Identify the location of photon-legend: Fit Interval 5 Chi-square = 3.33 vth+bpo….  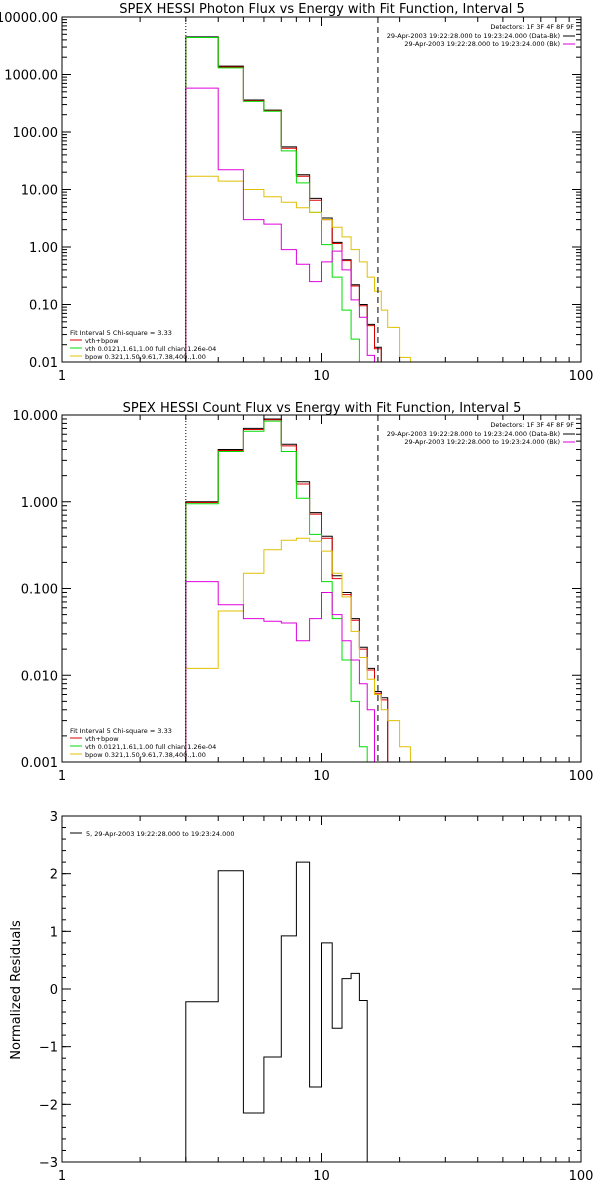
(143, 345).